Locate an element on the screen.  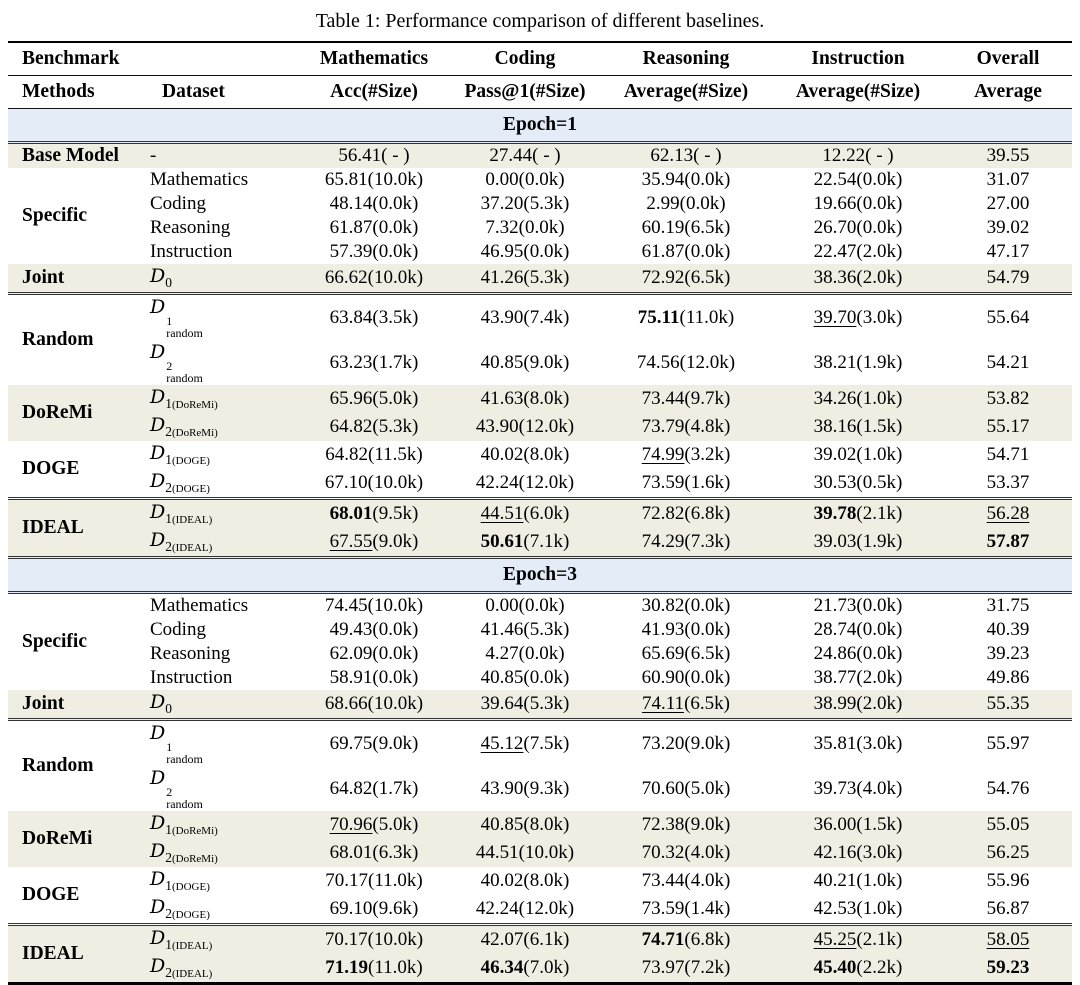
value-cell: 46.95(0.0k) is located at coordinates (525, 252).